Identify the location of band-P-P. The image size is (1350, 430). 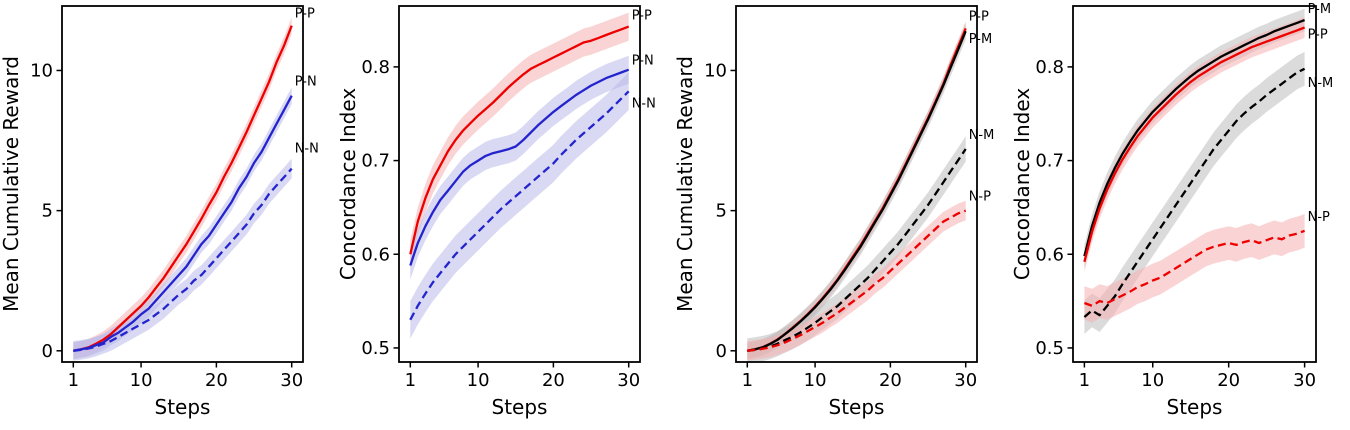
(182, 188).